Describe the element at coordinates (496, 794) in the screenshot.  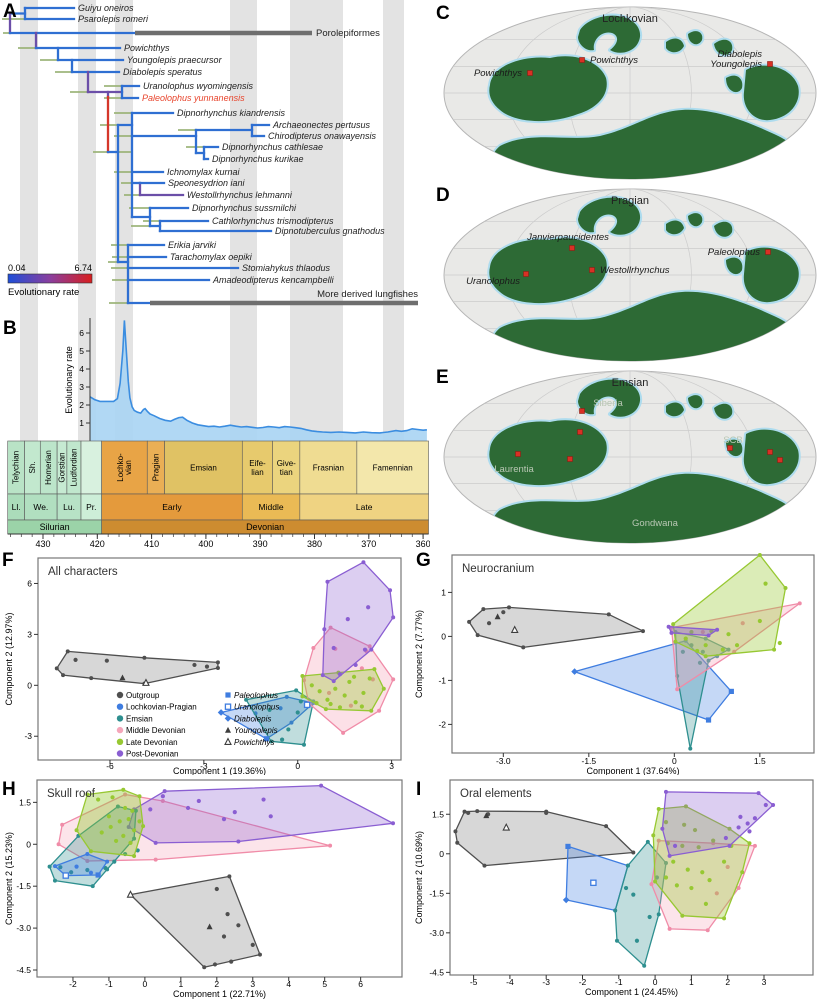
I see `svg-text: Oral elements` at that location.